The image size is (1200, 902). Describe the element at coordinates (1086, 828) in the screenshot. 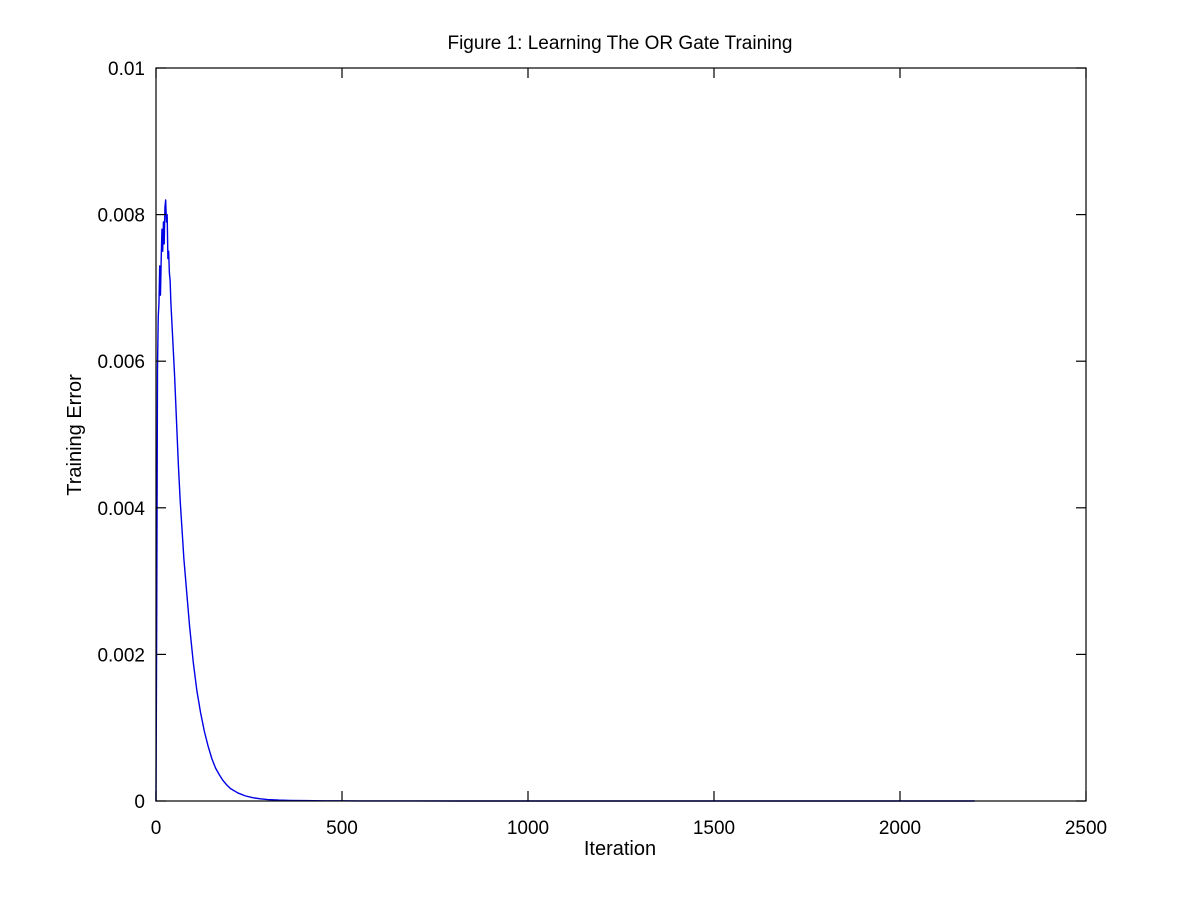

I see `x-tick-label: 2500` at that location.